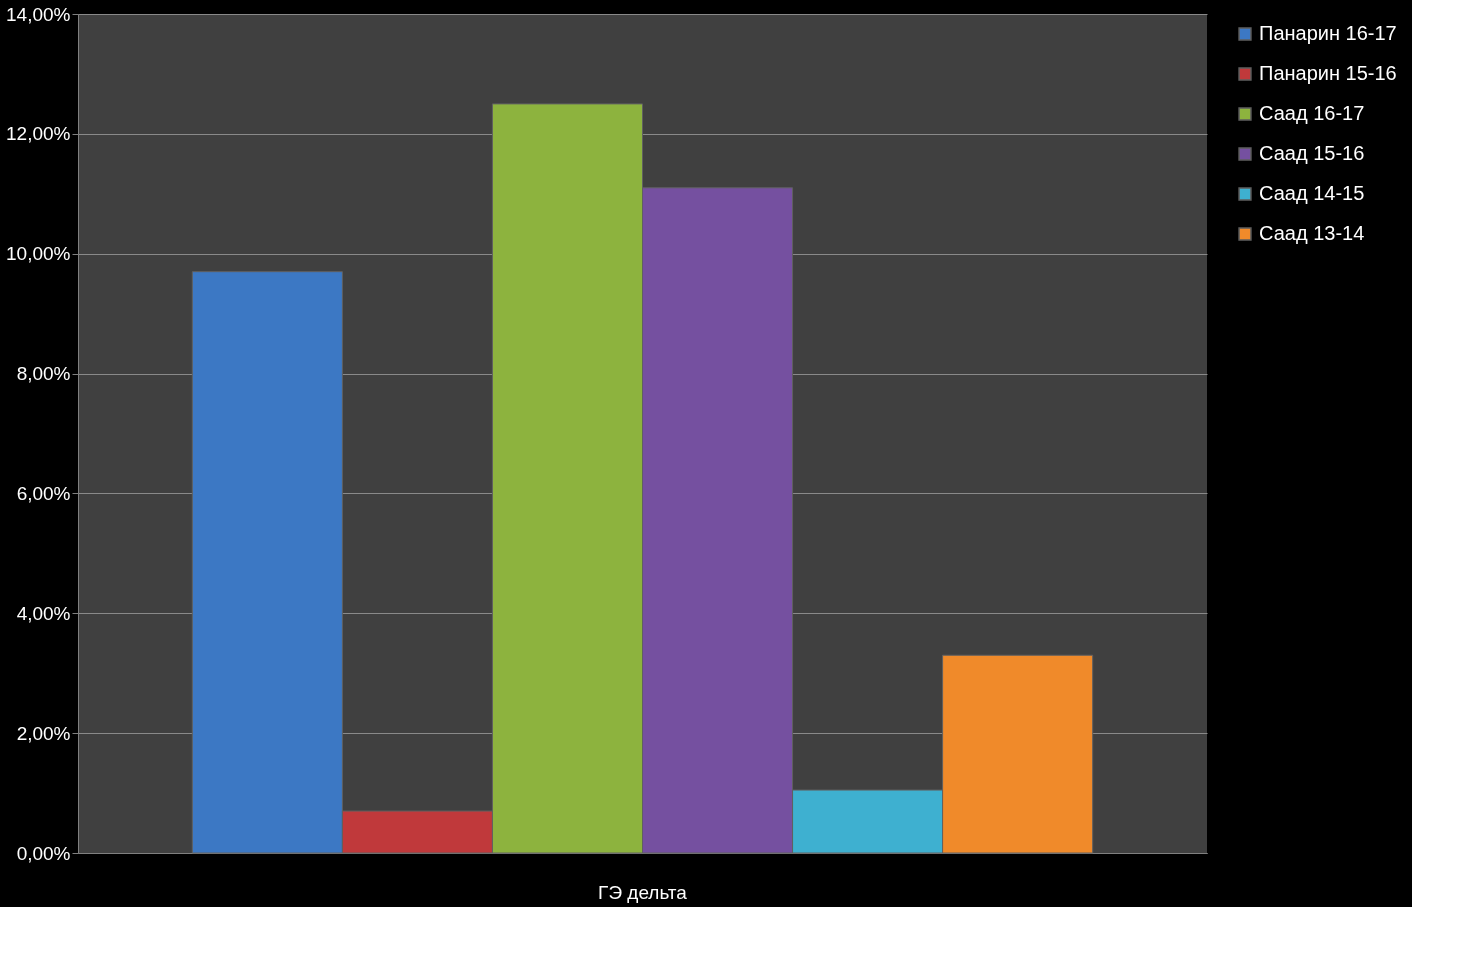 This screenshot has width=1460, height=953. What do you see at coordinates (1328, 33) in the screenshot?
I see `legend-label: Панарин 16-17` at bounding box center [1328, 33].